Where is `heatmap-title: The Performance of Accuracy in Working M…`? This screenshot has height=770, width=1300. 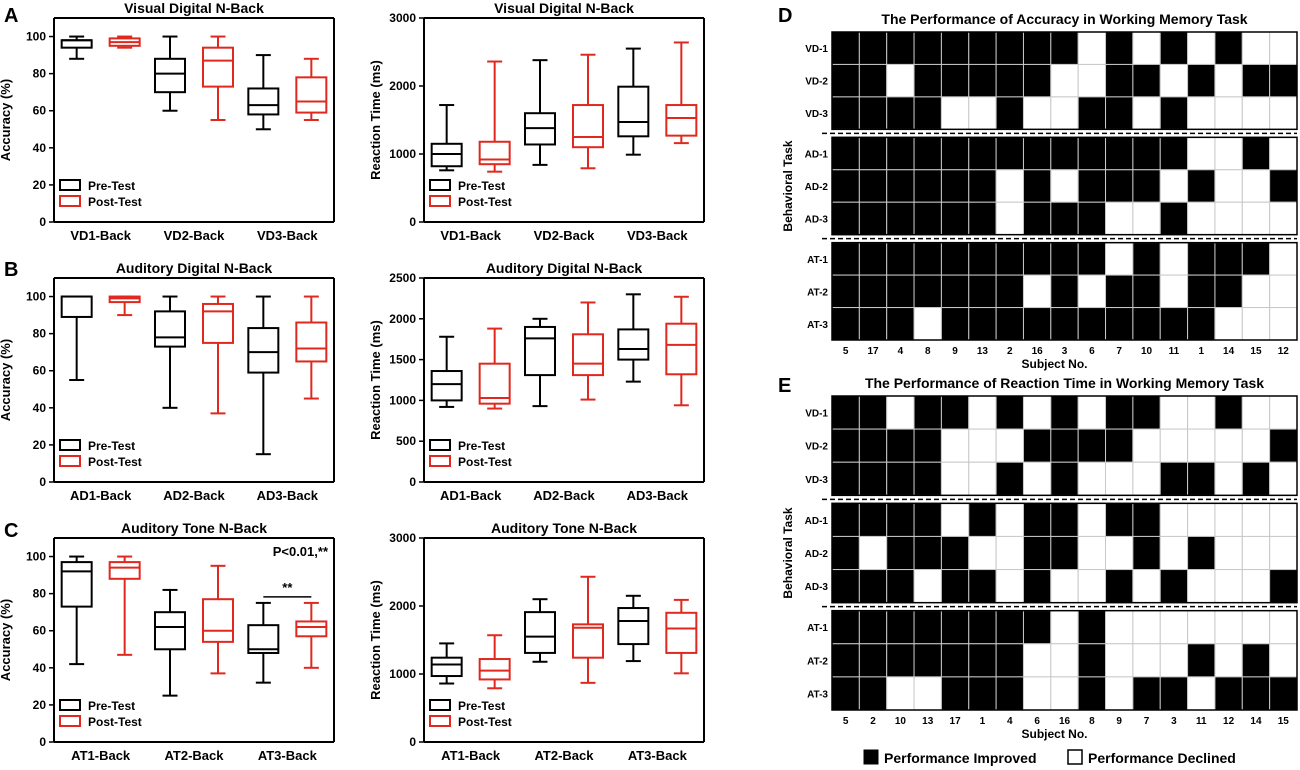
heatmap-title: The Performance of Accuracy in Working M… is located at coordinates (1064, 19).